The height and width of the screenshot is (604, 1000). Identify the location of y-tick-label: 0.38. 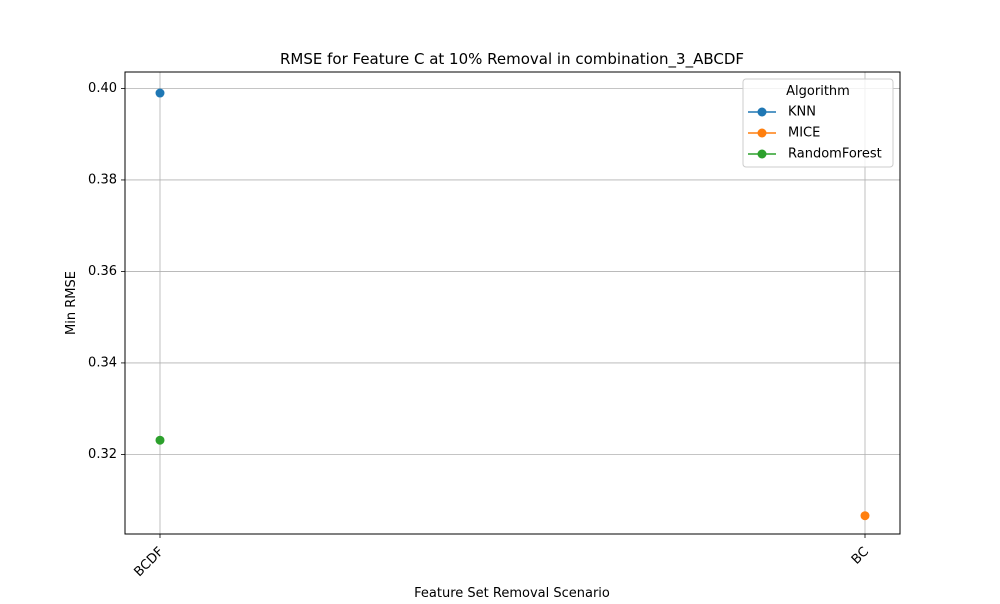
(102, 179).